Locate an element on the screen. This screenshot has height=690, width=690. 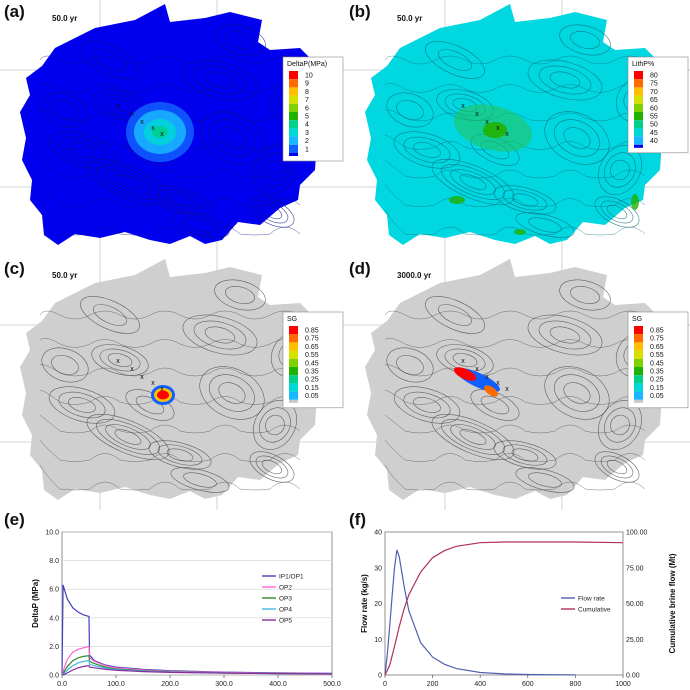
x-tick-label: 0.0 is located at coordinates (62, 684).